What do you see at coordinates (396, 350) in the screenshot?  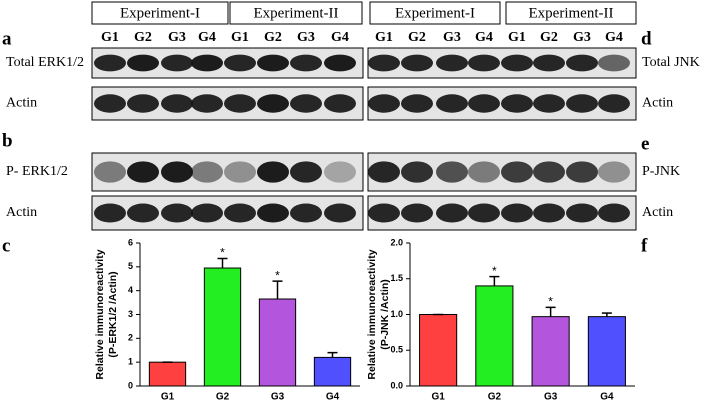 I see `y-tick-label: 0.5` at bounding box center [396, 350].